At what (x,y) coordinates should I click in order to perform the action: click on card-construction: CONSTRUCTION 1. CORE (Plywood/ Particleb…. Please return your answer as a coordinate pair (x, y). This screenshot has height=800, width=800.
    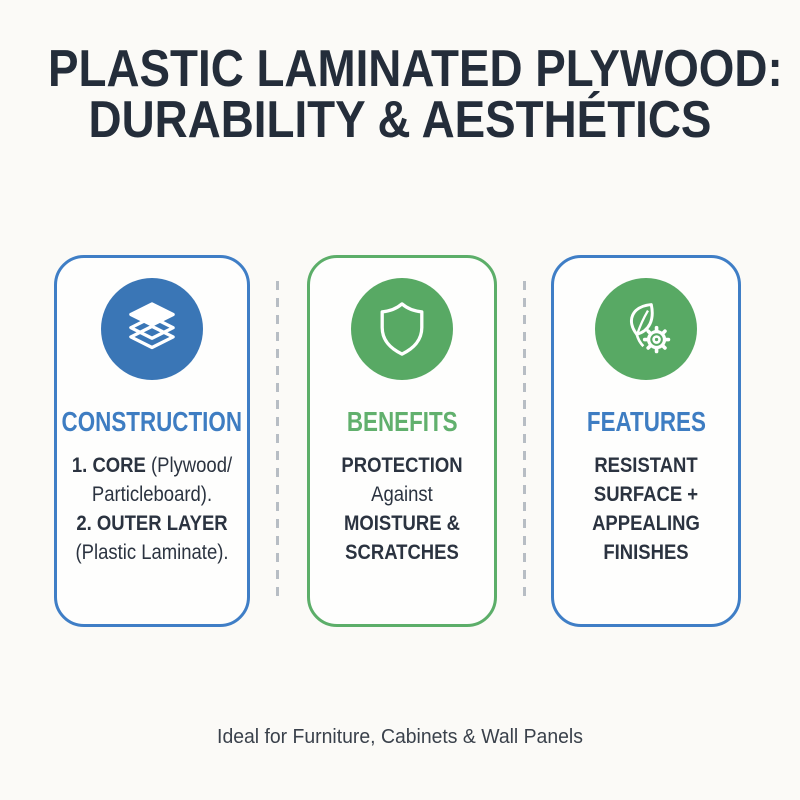
    Looking at the image, I should click on (152, 441).